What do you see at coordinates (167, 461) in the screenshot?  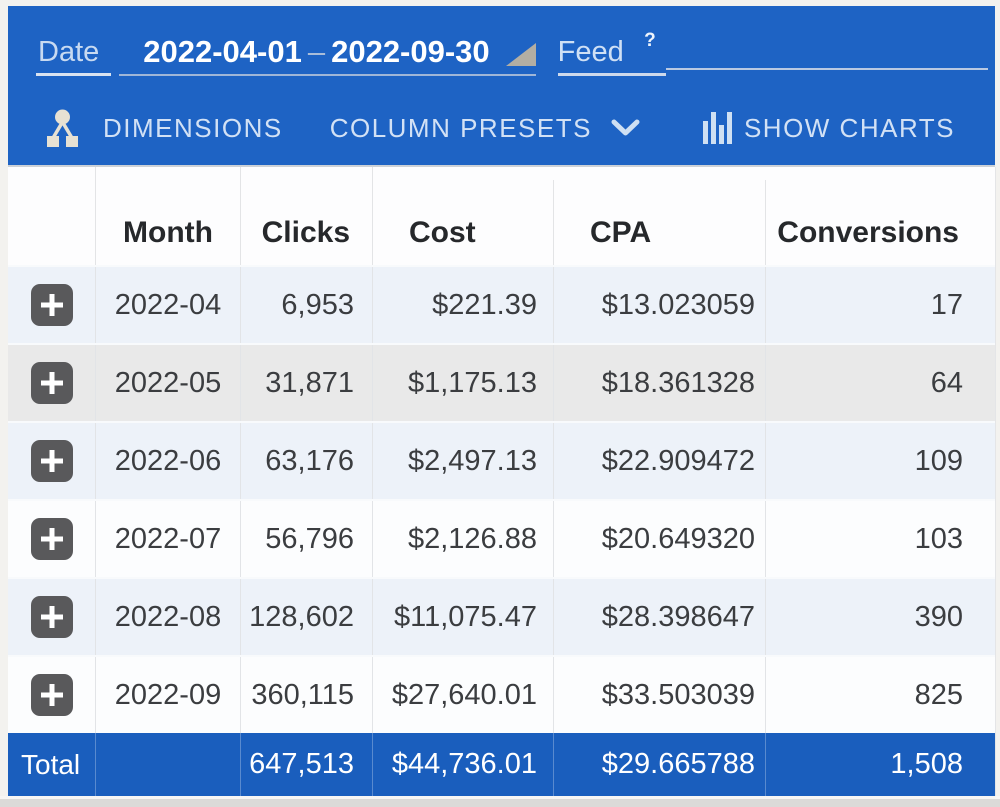 I see `cell-month: 2022-06` at bounding box center [167, 461].